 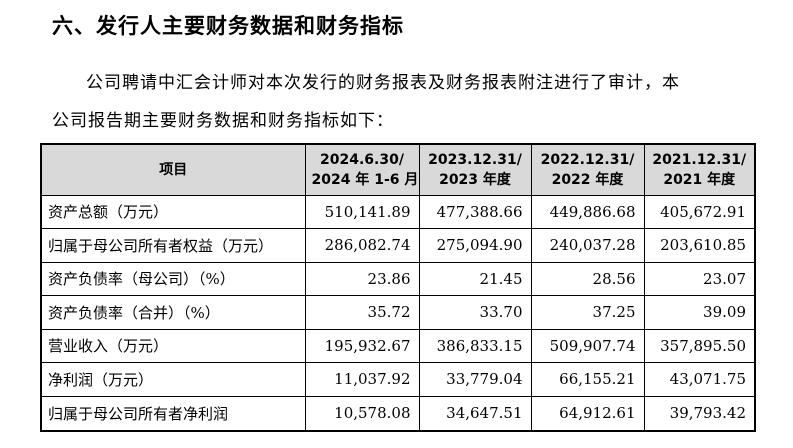 What do you see at coordinates (174, 245) in the screenshot?
I see `row-label: 归属于母公司所有者权益（万元）` at bounding box center [174, 245].